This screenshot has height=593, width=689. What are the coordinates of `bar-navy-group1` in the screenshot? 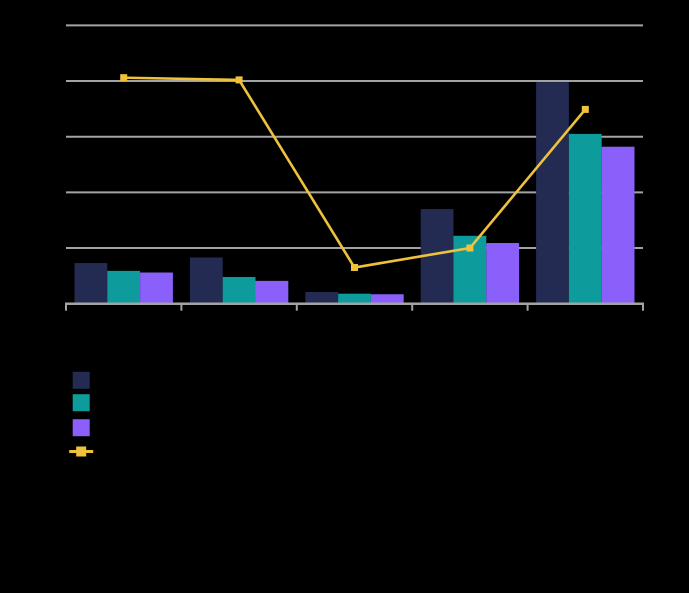 It's located at (91, 283).